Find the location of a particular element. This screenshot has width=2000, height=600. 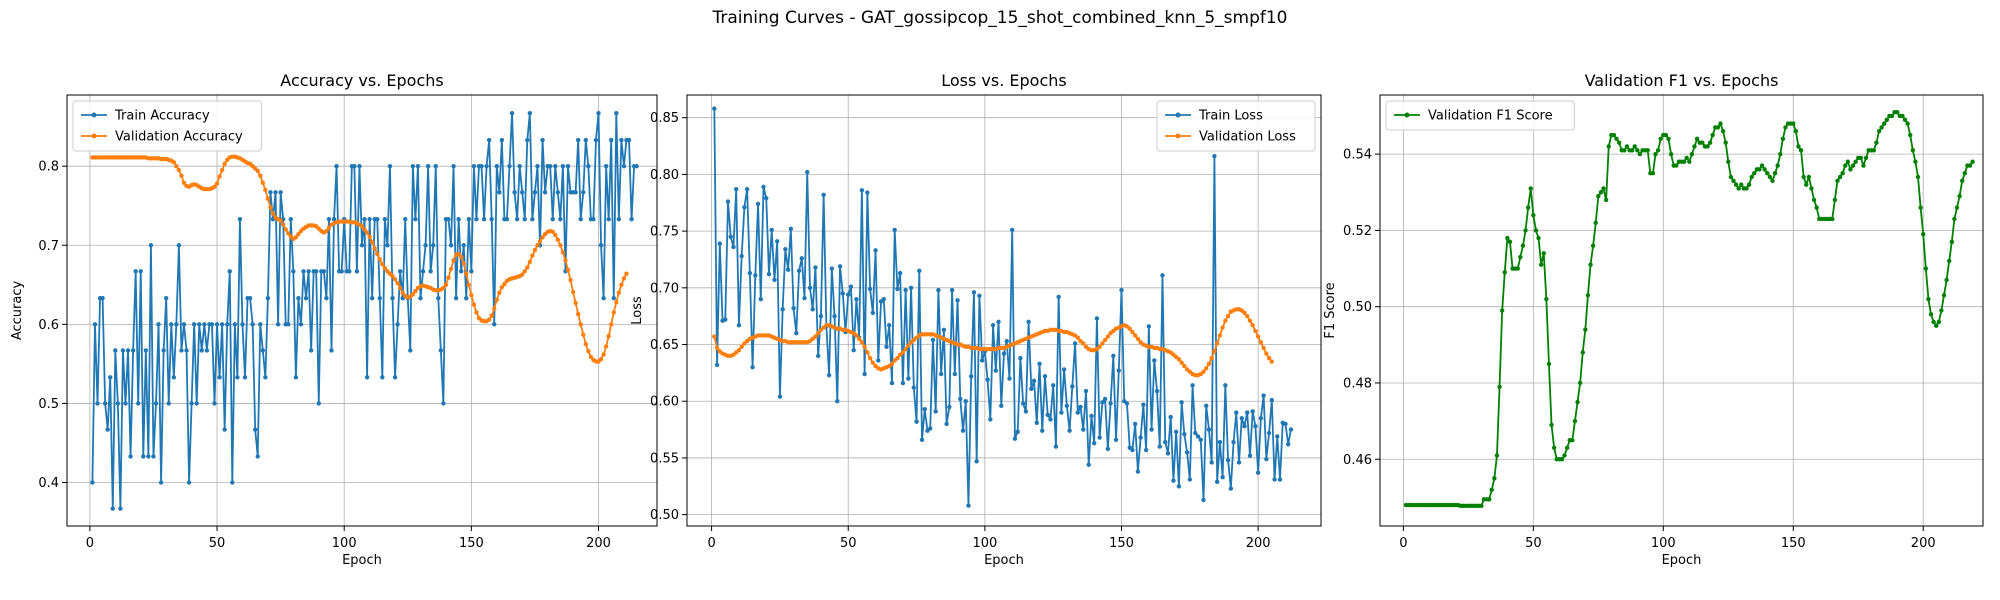

y-axis-label: Loss is located at coordinates (637, 310).